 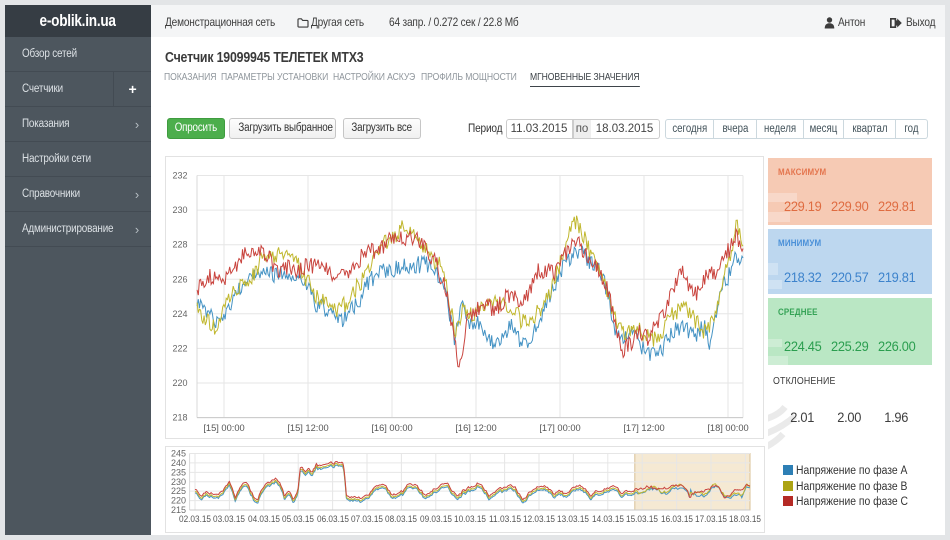 What do you see at coordinates (178, 472) in the screenshot?
I see `svg-text: 235` at bounding box center [178, 472].